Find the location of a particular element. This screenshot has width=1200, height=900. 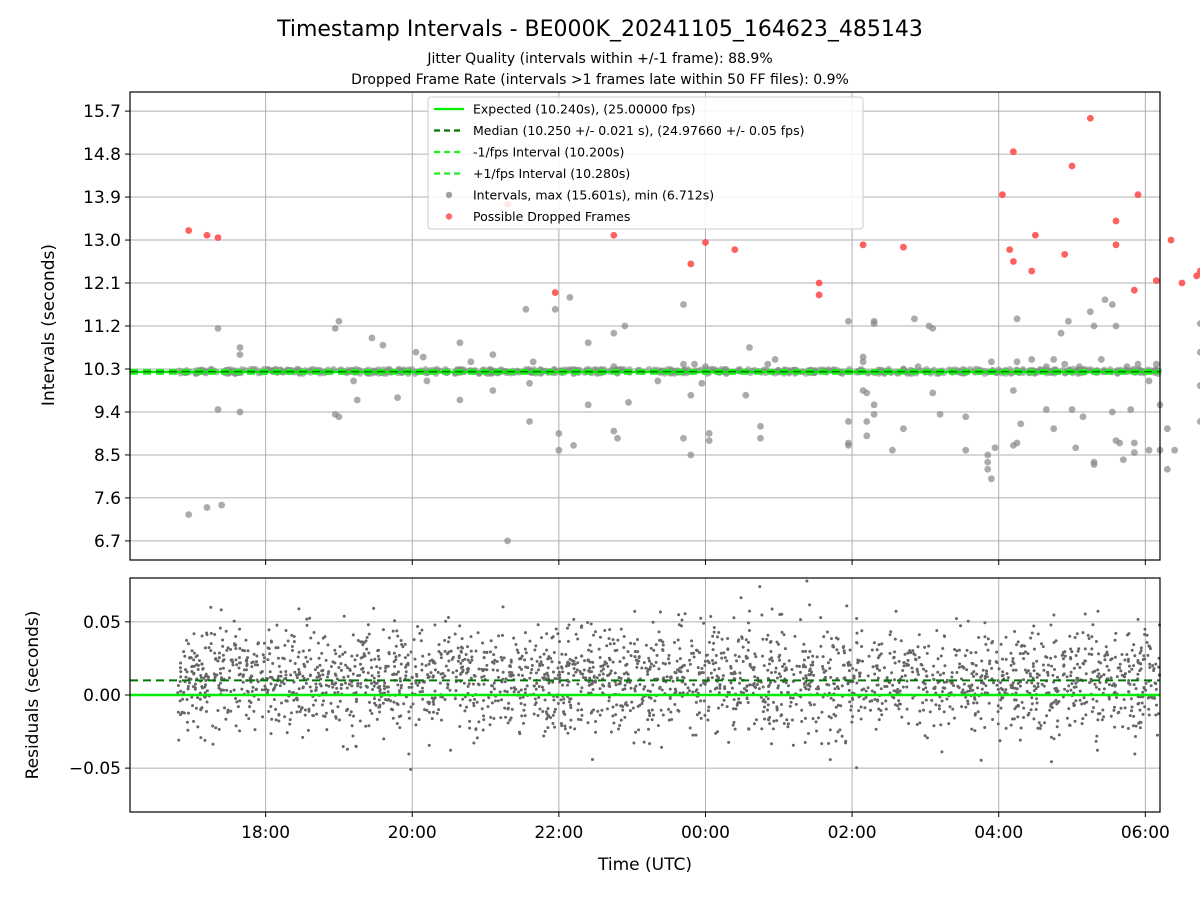

legend-item-dropped-swatch is located at coordinates (449, 216).